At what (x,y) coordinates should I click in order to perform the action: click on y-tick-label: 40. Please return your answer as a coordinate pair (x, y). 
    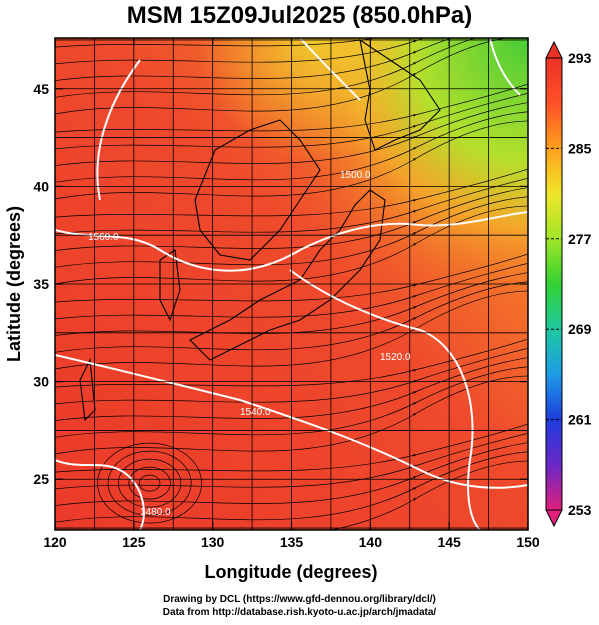
    Looking at the image, I should click on (41, 186).